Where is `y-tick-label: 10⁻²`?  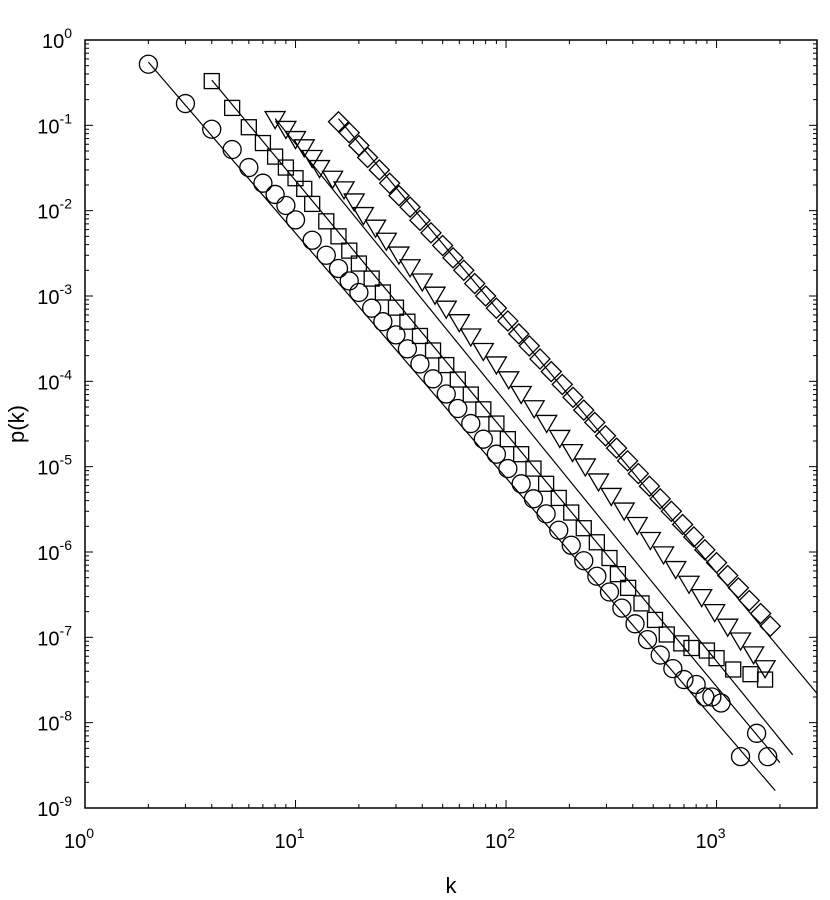 y-tick-label: 10⁻² is located at coordinates (54, 210).